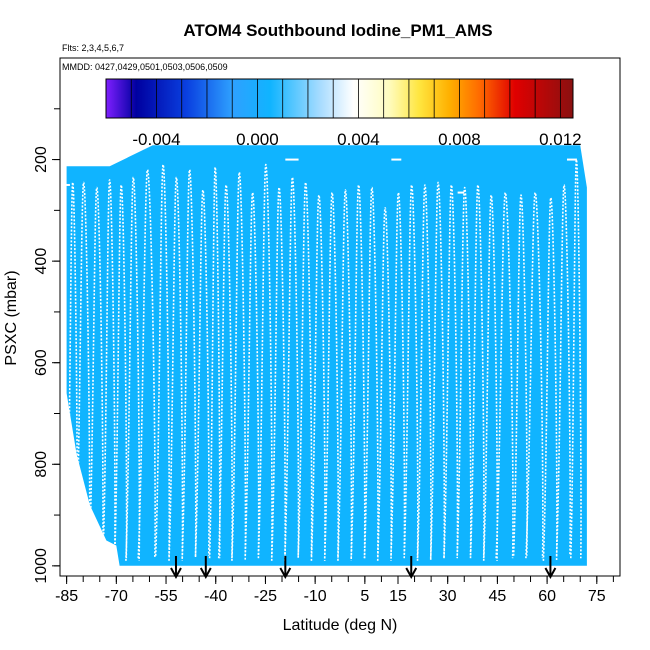  What do you see at coordinates (597, 596) in the screenshot?
I see `x-tick-label: 75` at bounding box center [597, 596].